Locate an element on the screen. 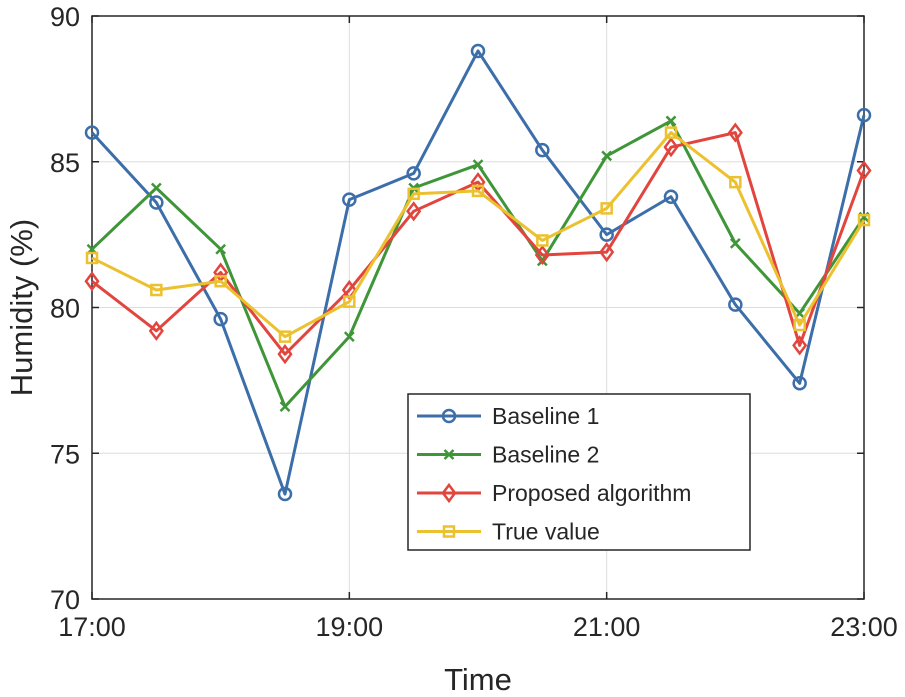 The width and height of the screenshot is (905, 697). y-tick-label: 70 is located at coordinates (65, 600).